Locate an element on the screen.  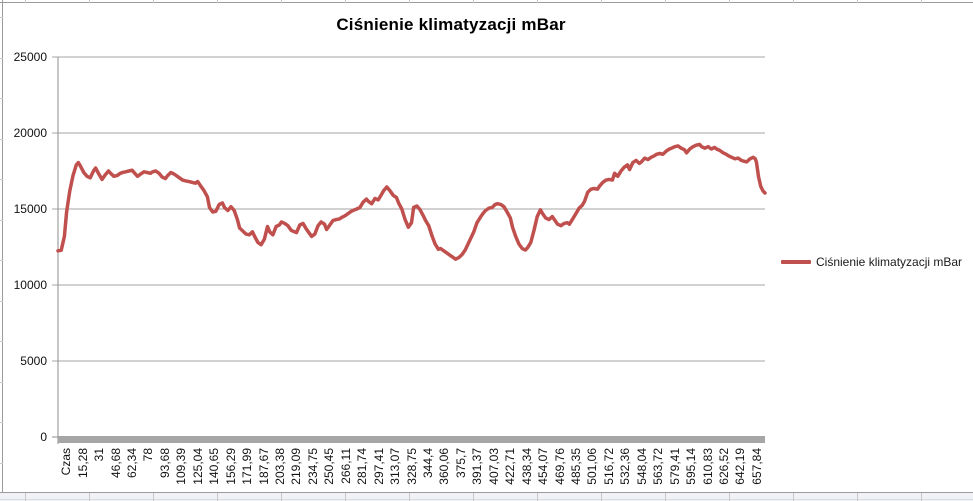
x-tick-label: 125,04 is located at coordinates (197, 466).